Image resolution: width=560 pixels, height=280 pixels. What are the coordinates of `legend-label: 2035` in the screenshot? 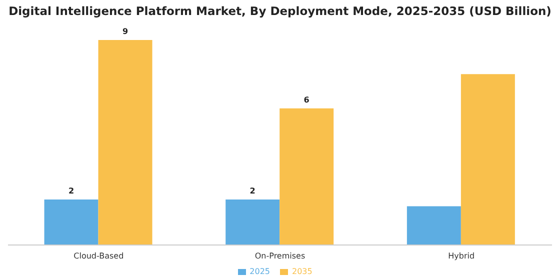 It's located at (302, 271).